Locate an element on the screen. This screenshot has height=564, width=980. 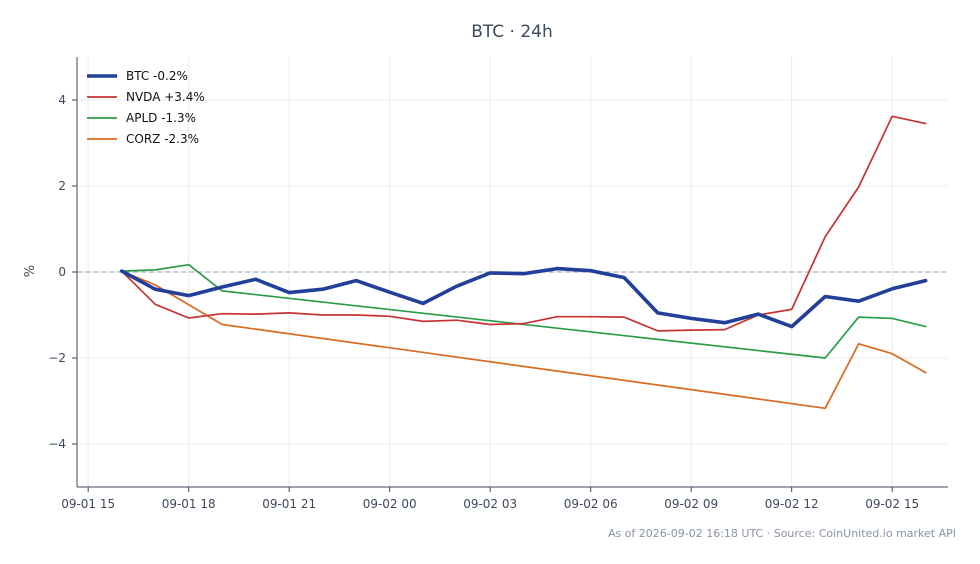
x-tick-label: 09-02 15 is located at coordinates (892, 504).